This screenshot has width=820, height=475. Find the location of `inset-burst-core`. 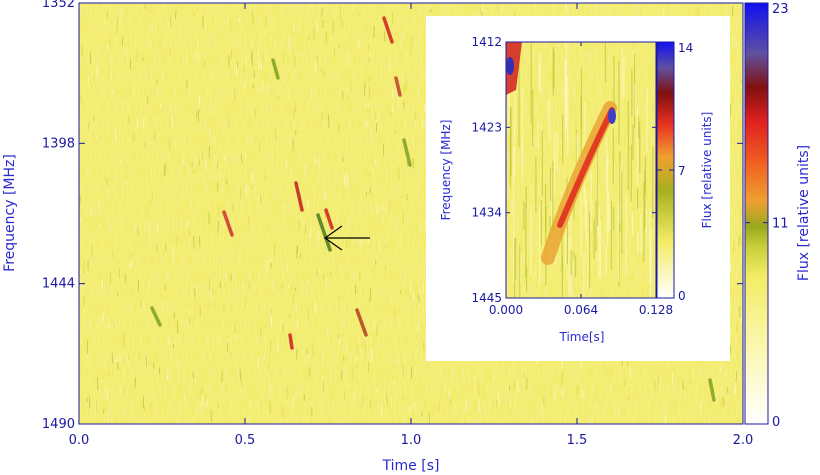

inset-burst-core is located at coordinates (586, 167).